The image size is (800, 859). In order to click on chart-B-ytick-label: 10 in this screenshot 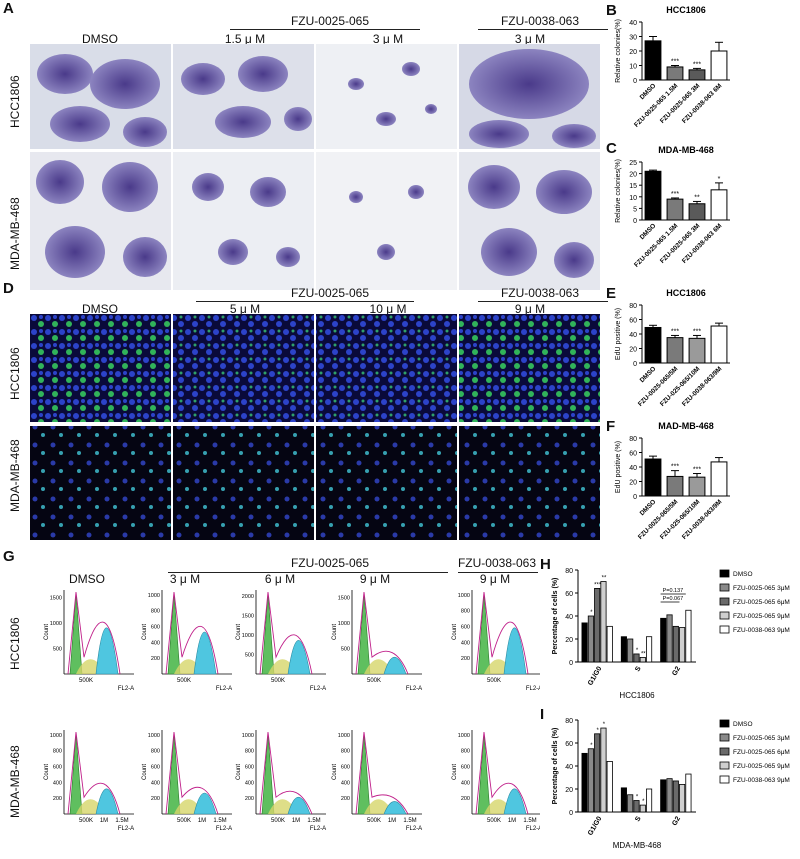, I will do `click(633, 67)`.